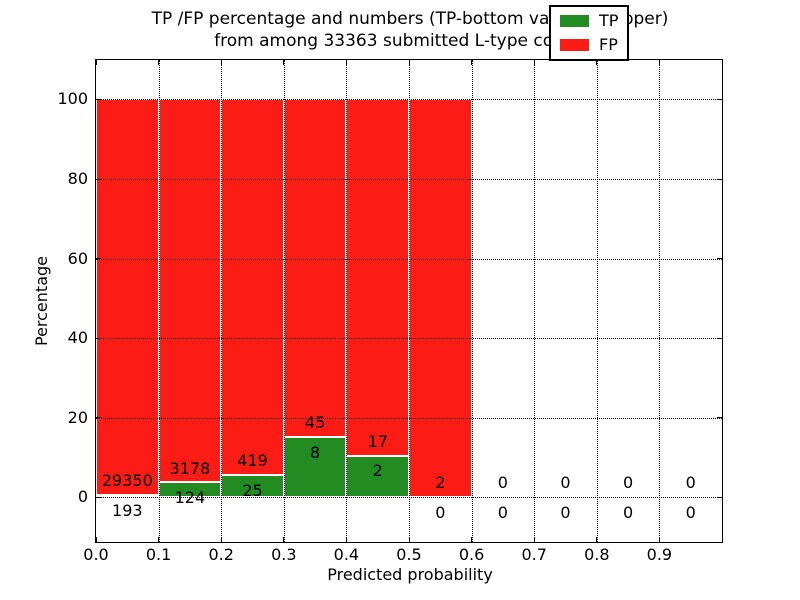  What do you see at coordinates (377, 471) in the screenshot?
I see `tp-count-label-bin4: 2` at bounding box center [377, 471].